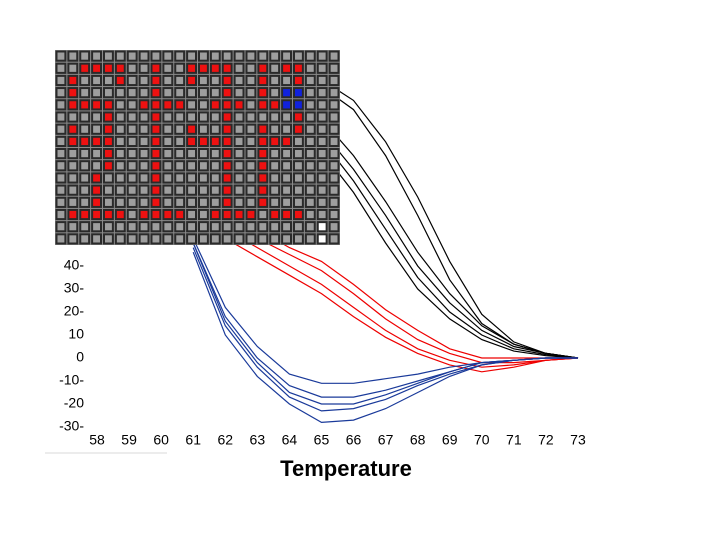  I want to click on plate-inset, so click(197, 147).